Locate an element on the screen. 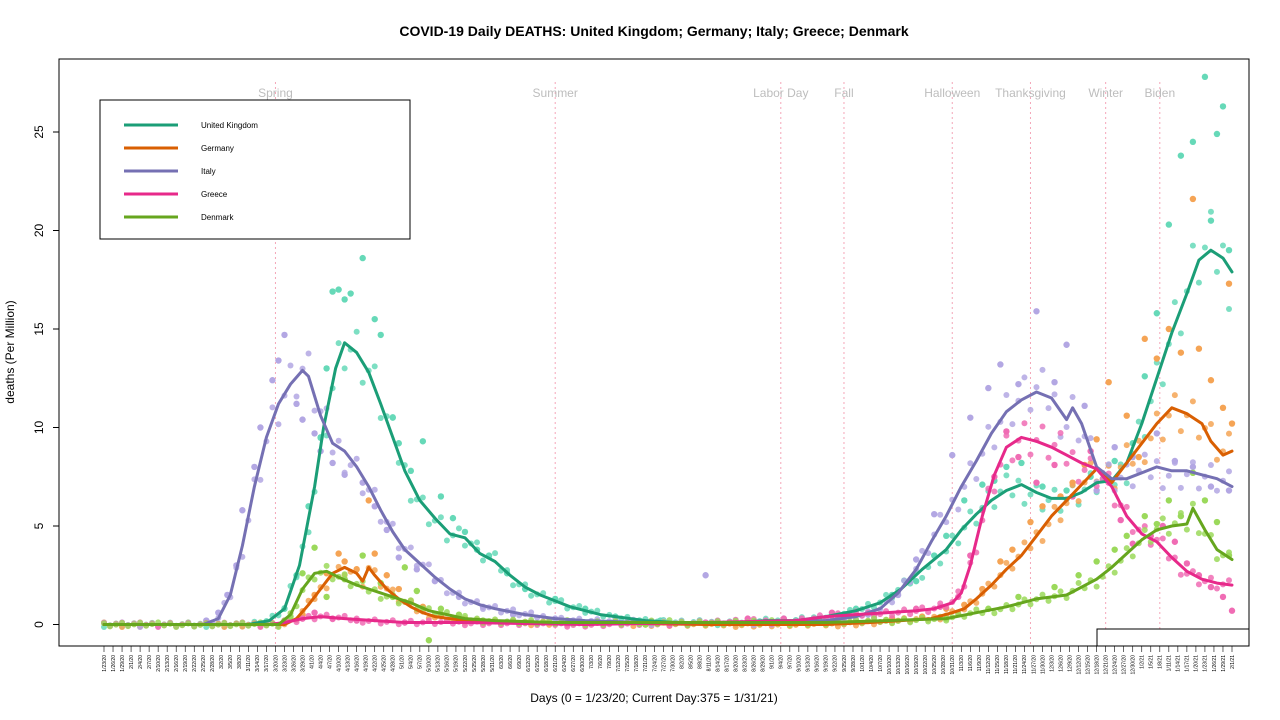 Image resolution: width=1280 pixels, height=720 pixels. x-tick-label-121: 1/20/21 is located at coordinates (1197, 663).